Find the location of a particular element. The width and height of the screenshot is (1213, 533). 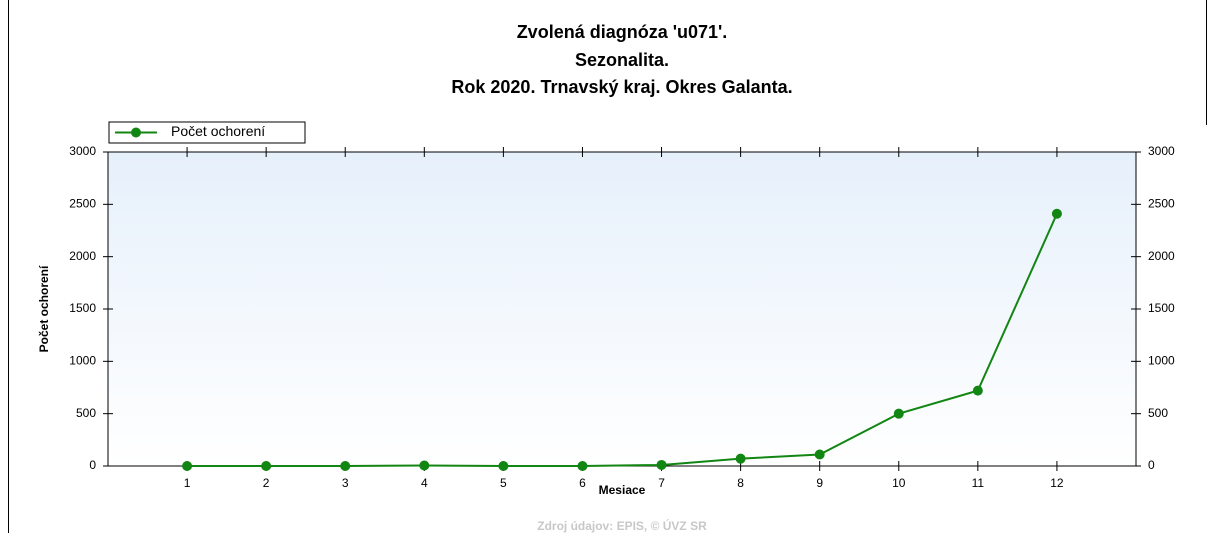

y-tick-label: 2000 is located at coordinates (82, 256).